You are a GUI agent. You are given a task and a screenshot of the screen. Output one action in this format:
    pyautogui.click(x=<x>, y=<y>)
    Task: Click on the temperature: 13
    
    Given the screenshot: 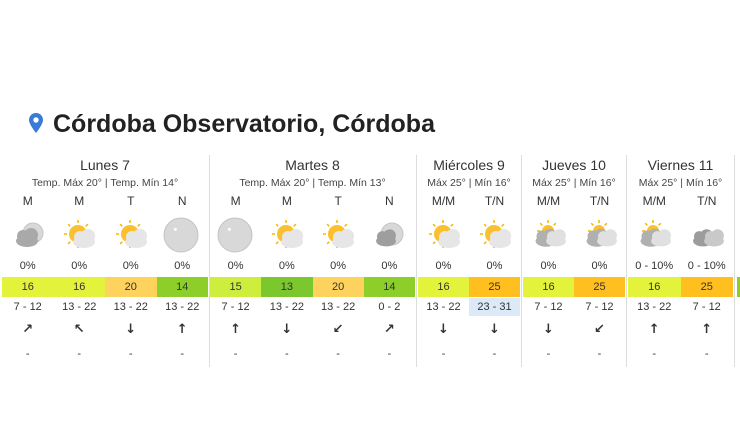 What is the action you would take?
    pyautogui.click(x=287, y=287)
    